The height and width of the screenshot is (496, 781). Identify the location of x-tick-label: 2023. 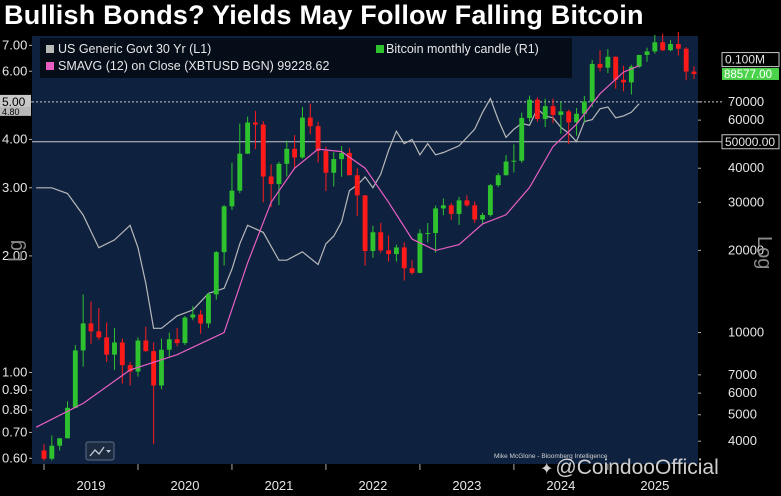
(466, 485).